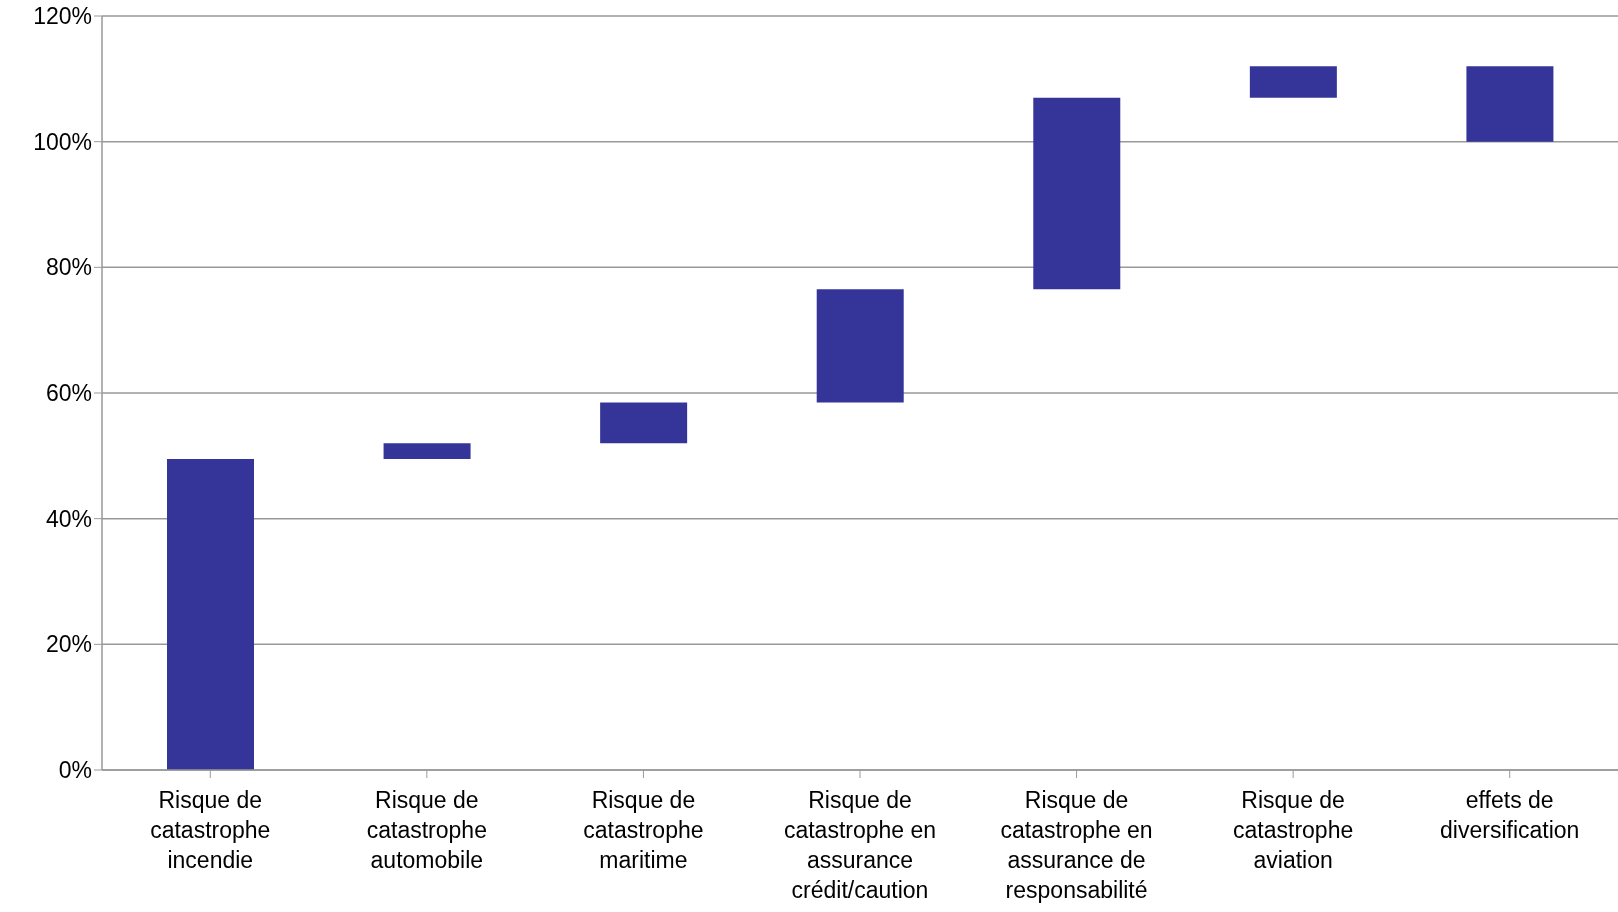  What do you see at coordinates (1293, 830) in the screenshot?
I see `x-tick-label: Risque de catastrophe aviation` at bounding box center [1293, 830].